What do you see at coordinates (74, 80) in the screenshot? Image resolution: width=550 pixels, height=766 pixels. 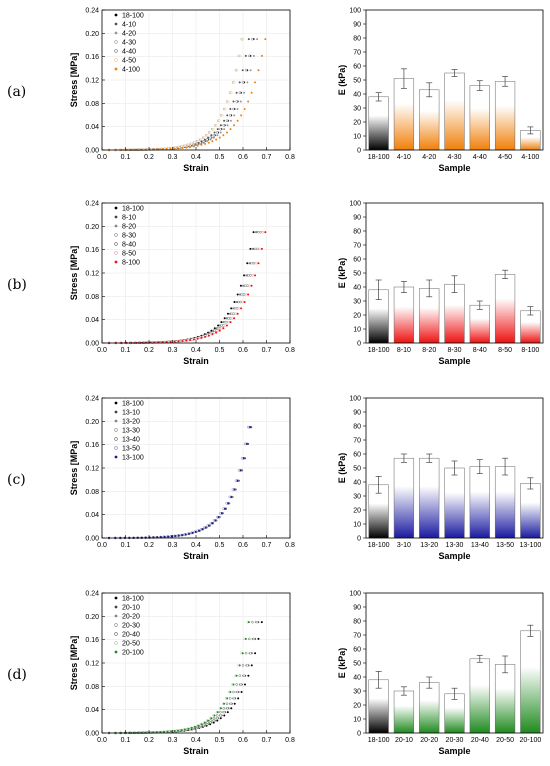 I see `y-axis-title: Stress [MPa]` at bounding box center [74, 80].